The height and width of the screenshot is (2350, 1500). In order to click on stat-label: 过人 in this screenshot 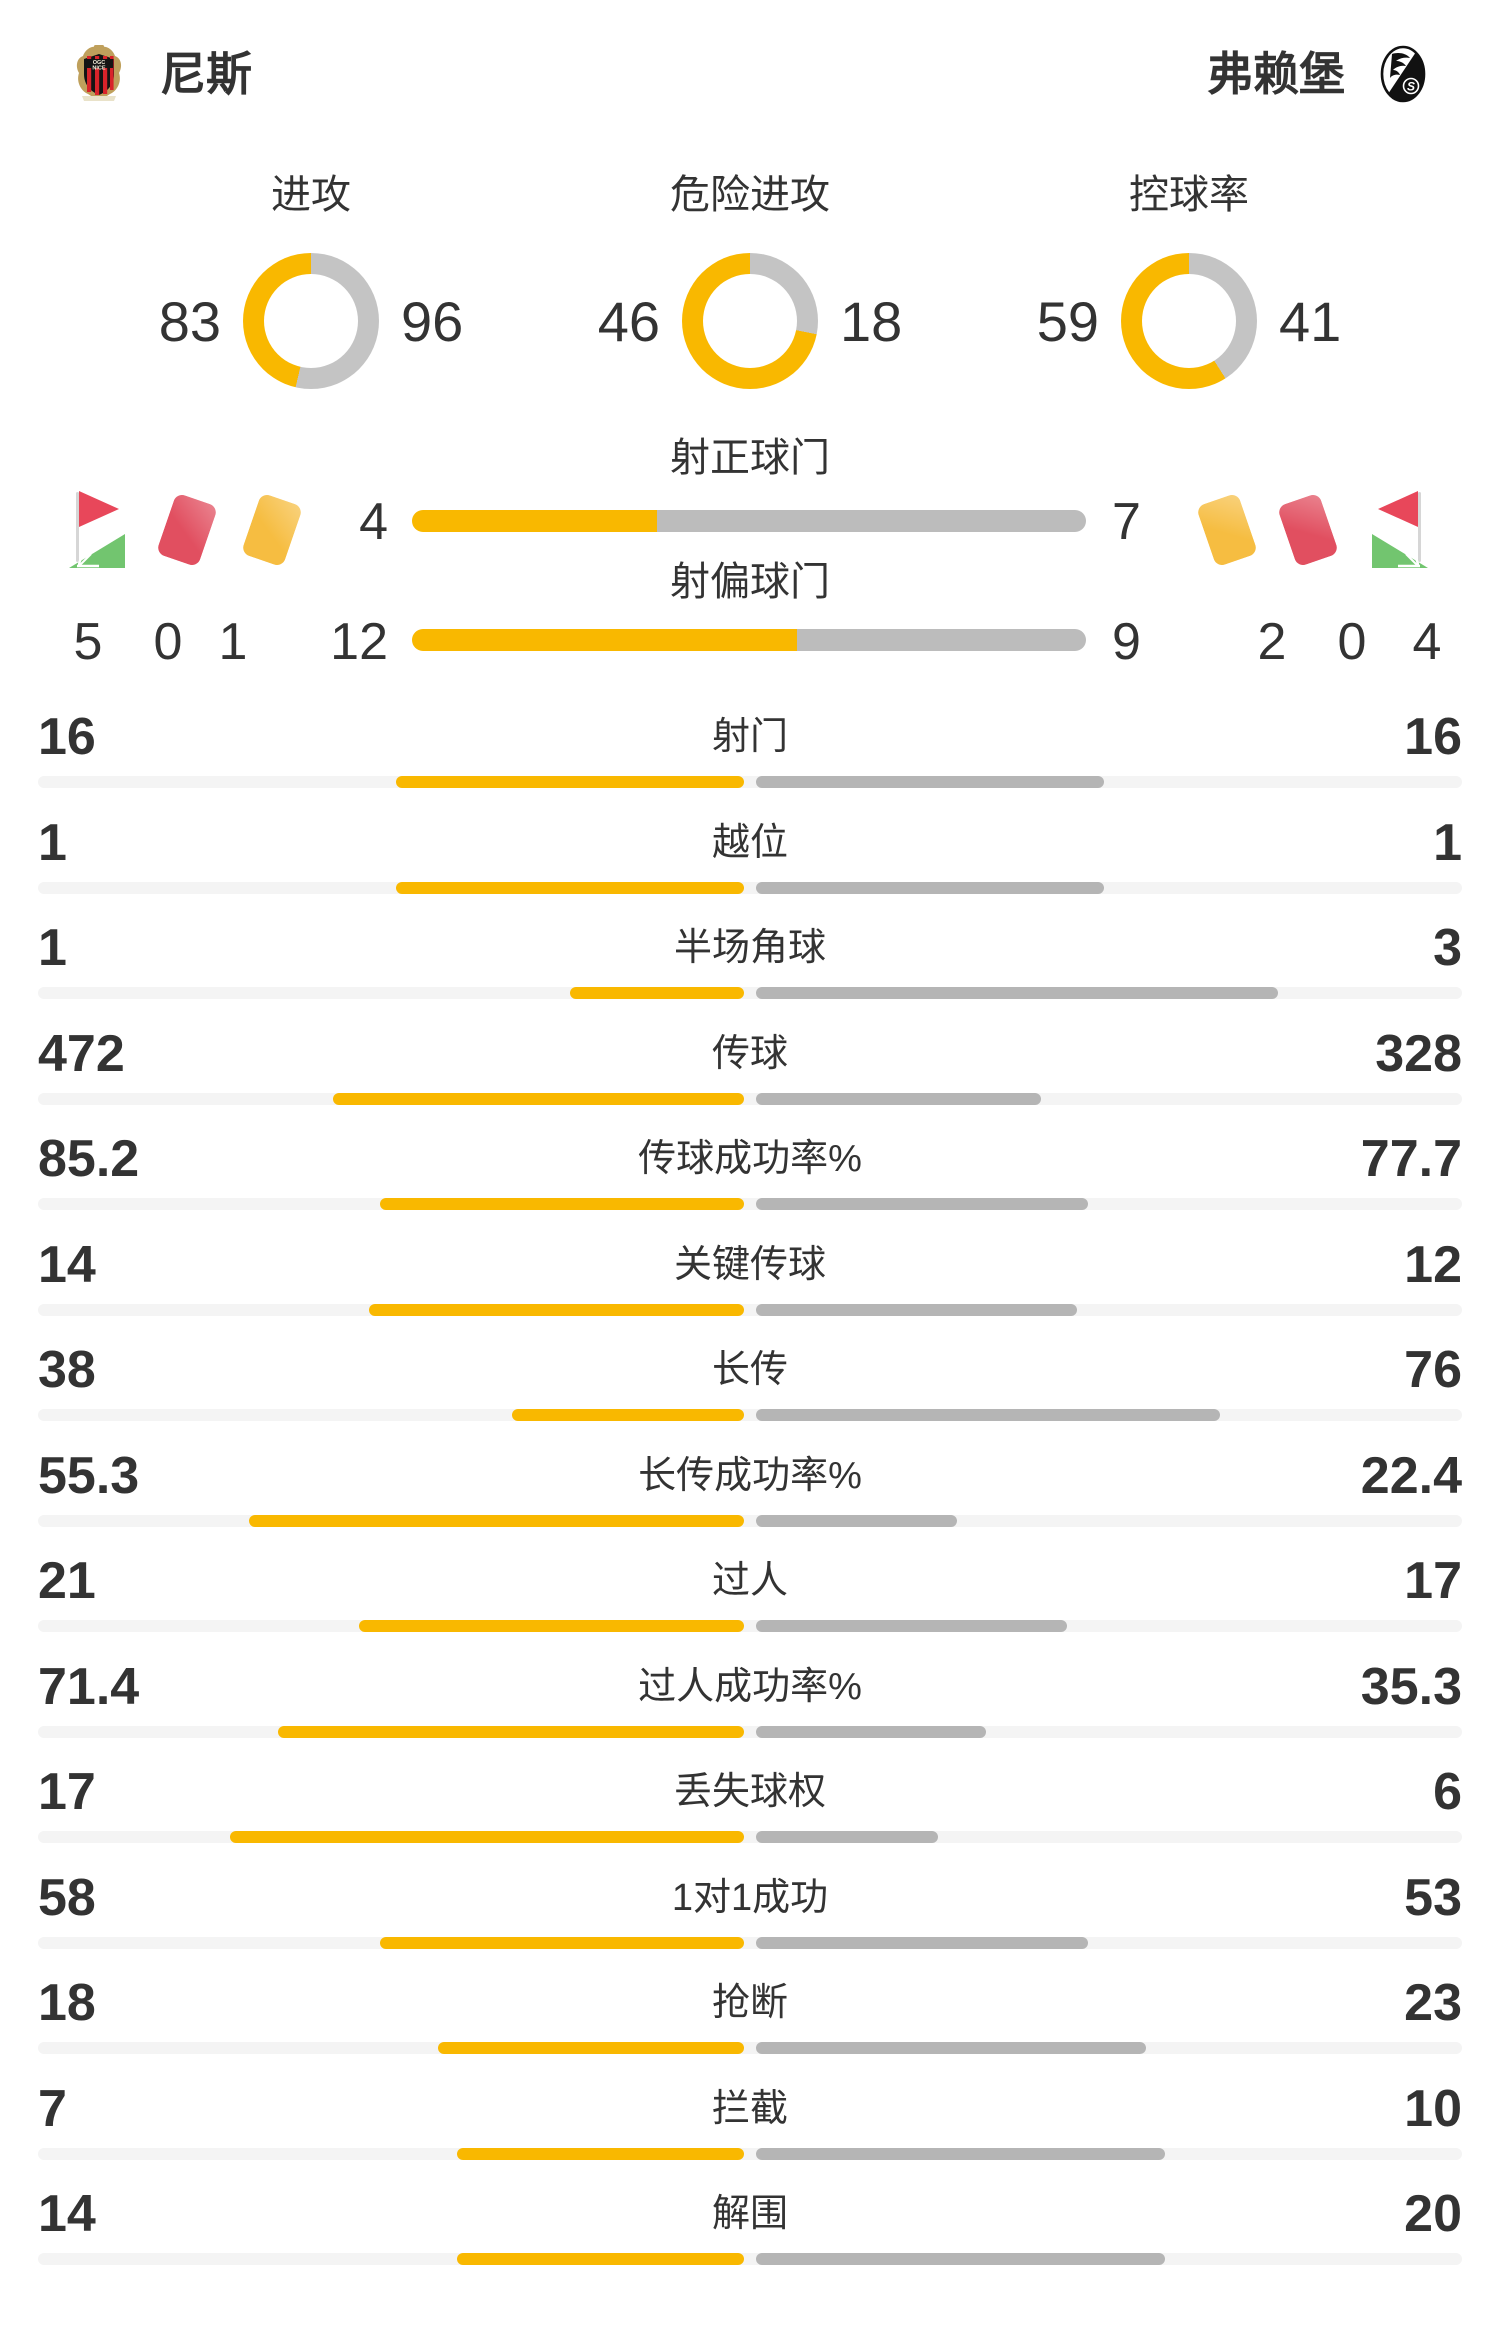, I will do `click(749, 1581)`.